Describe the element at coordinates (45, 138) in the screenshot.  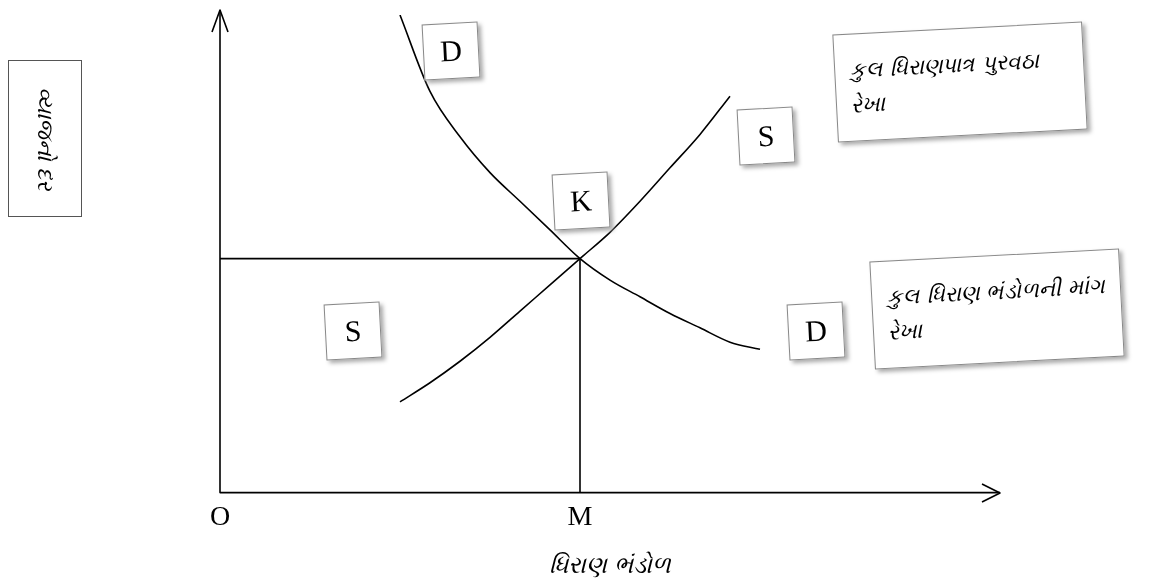
I see `text: વ્યાજનો દર` at that location.